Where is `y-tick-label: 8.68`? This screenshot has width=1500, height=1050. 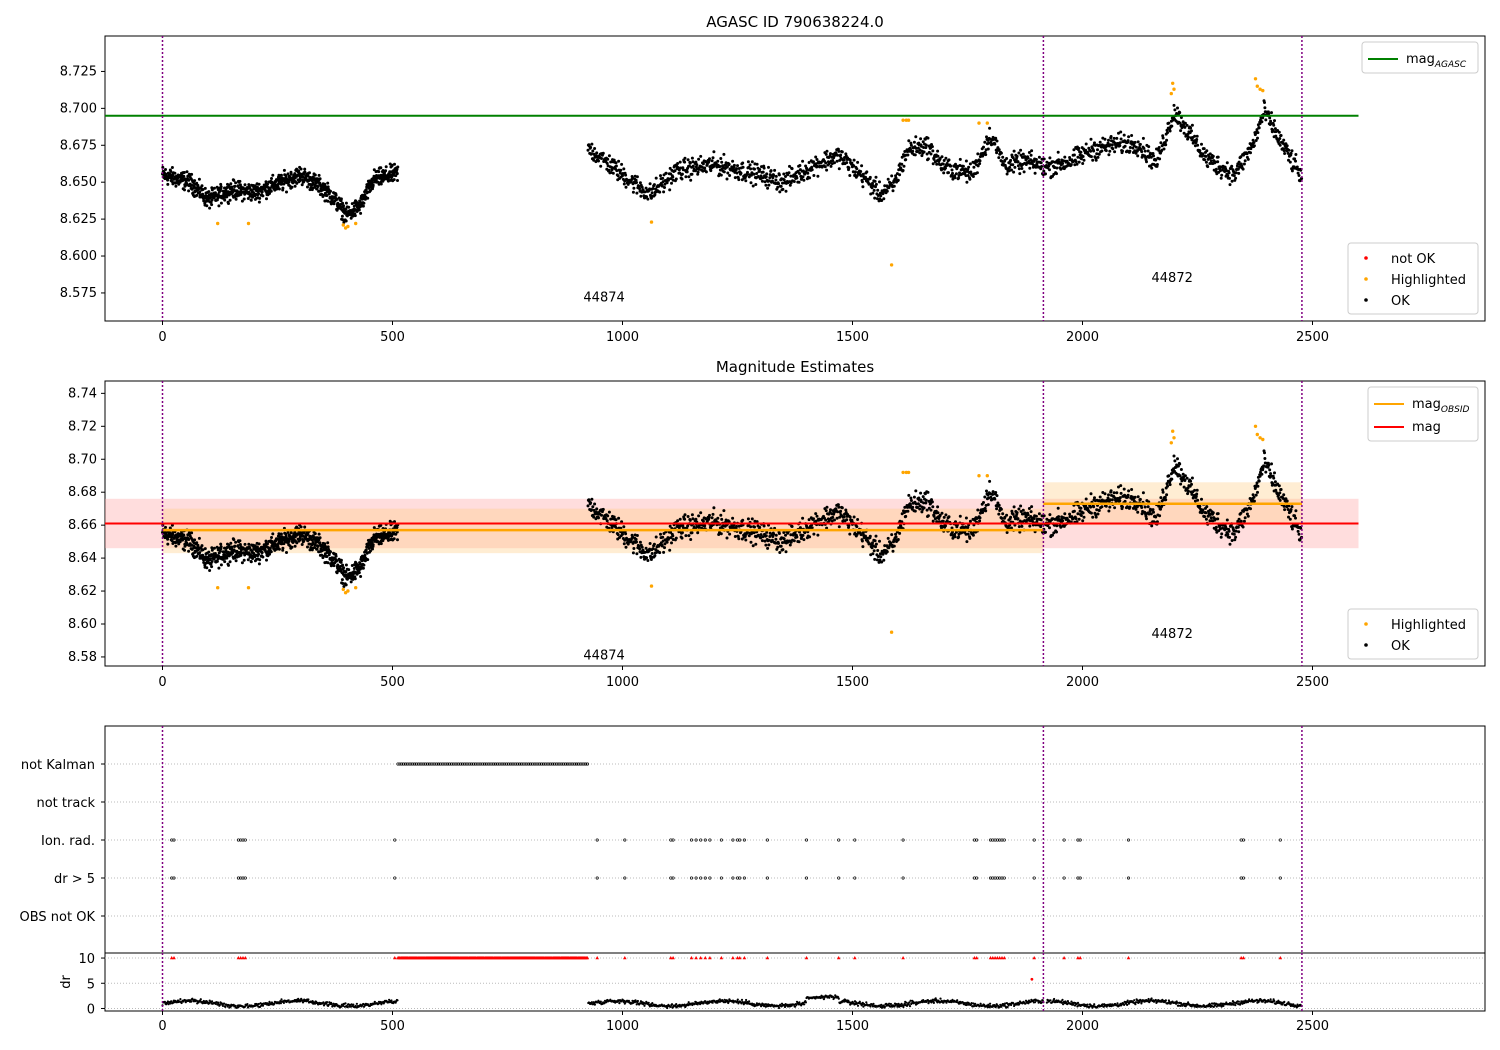
y-tick-label: 8.68 is located at coordinates (82, 492).